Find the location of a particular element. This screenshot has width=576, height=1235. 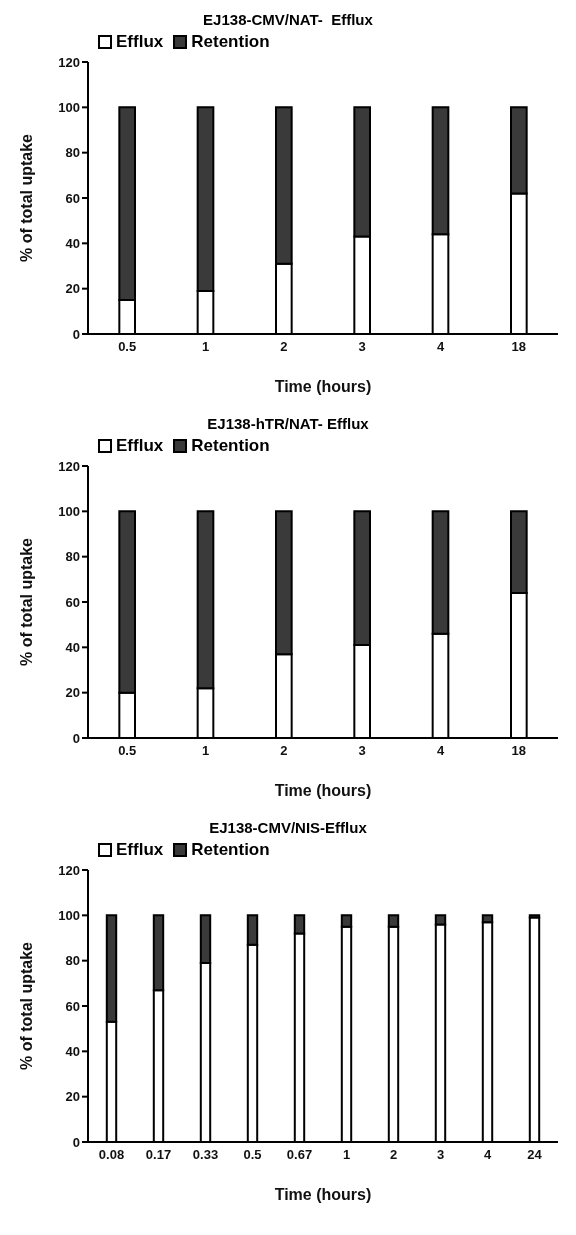

x-tick-label: 0.08 is located at coordinates (111, 1155).